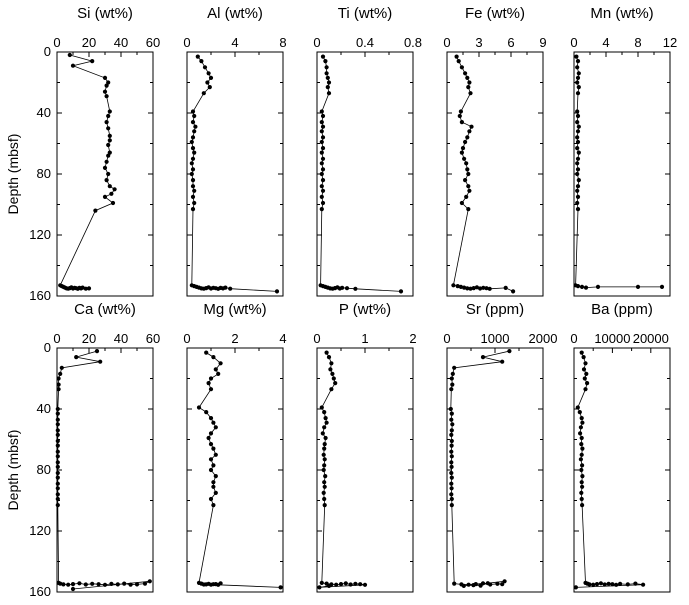  Describe the element at coordinates (234, 42) in the screenshot. I see `al-wt-xtick-label: 4` at that location.